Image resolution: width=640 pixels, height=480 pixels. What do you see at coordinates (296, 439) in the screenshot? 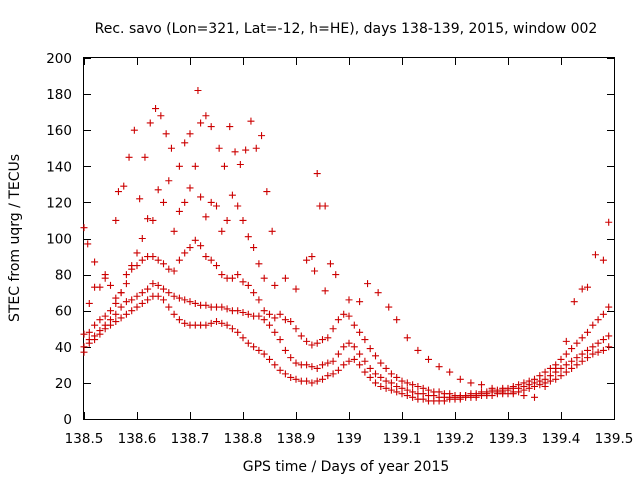
I see `x-tick-label: 138.9` at bounding box center [296, 439].